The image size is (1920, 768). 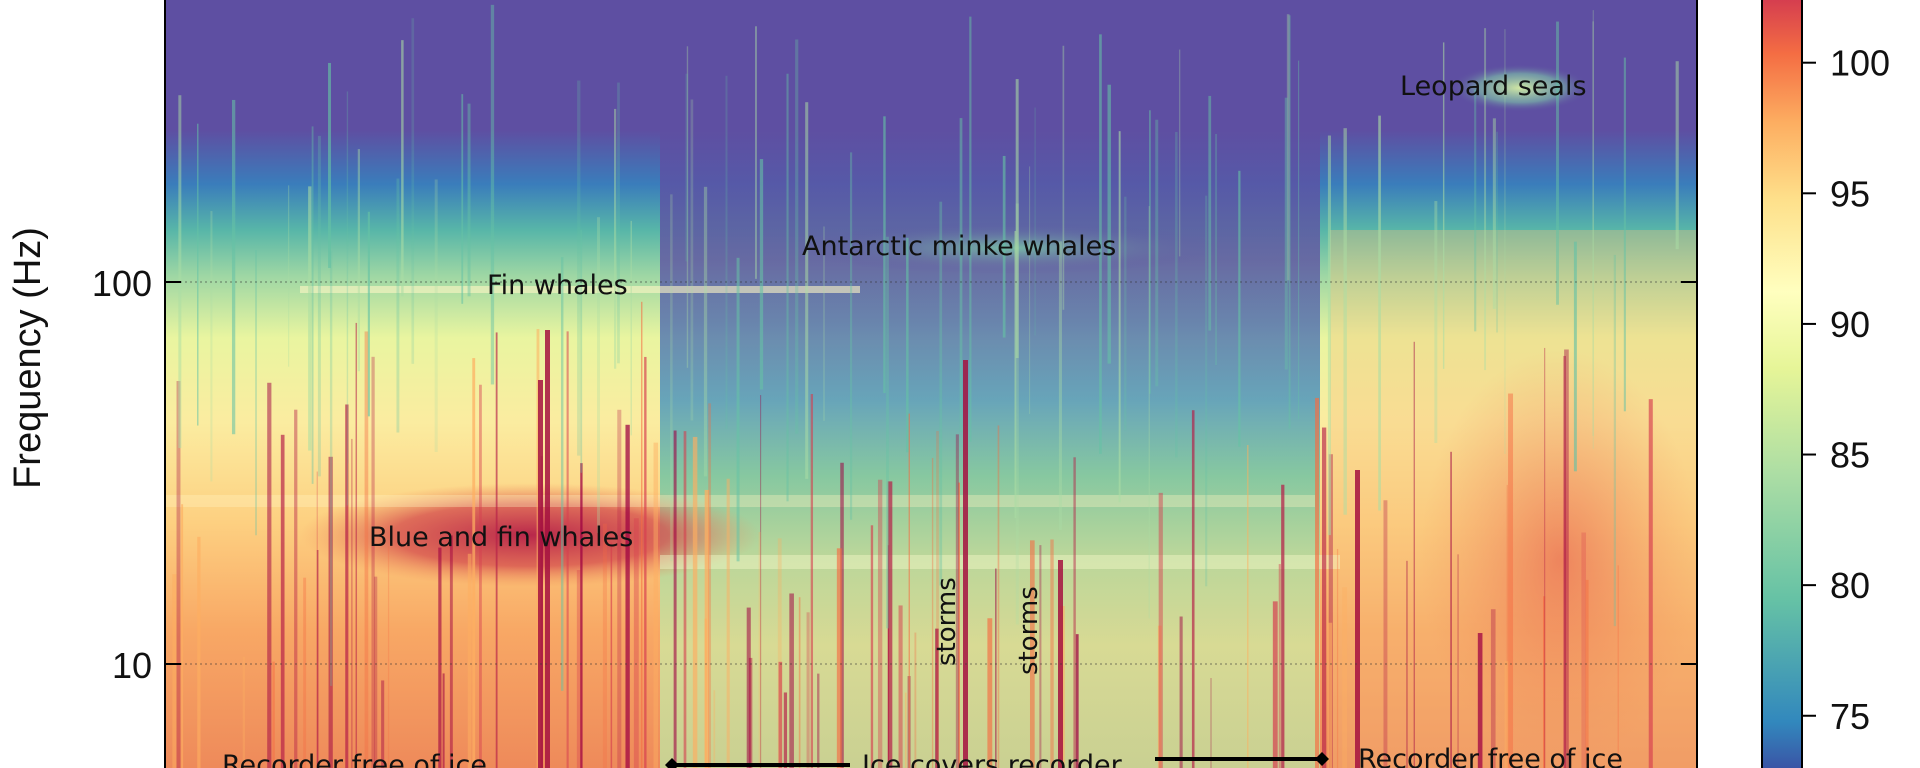 I want to click on fin-whale-100hz-line, so click(x=580, y=289).